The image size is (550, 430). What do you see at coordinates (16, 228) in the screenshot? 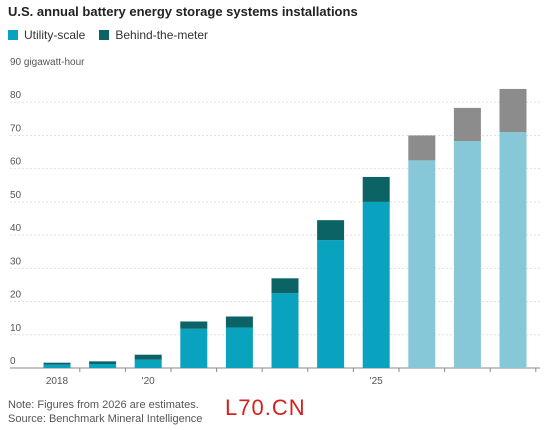
I see `y-tick-label: 40` at bounding box center [16, 228].